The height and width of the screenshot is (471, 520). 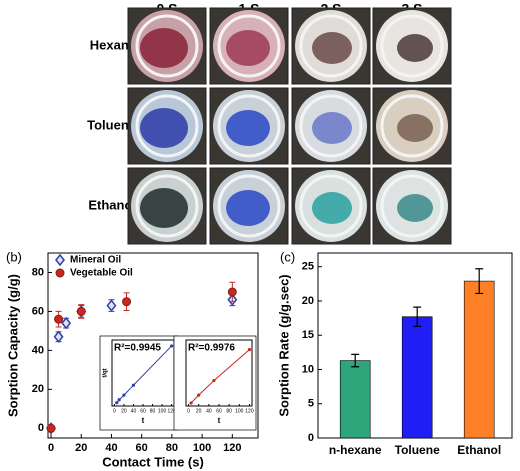 I want to click on y-tick-label: 15, so click(x=308, y=335).